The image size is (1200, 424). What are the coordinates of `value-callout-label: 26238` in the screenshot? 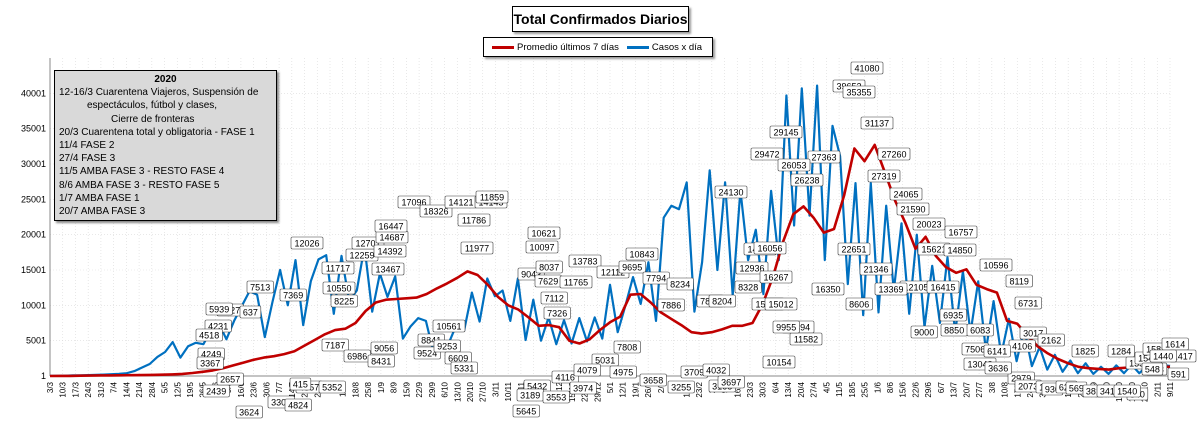 It's located at (806, 181).